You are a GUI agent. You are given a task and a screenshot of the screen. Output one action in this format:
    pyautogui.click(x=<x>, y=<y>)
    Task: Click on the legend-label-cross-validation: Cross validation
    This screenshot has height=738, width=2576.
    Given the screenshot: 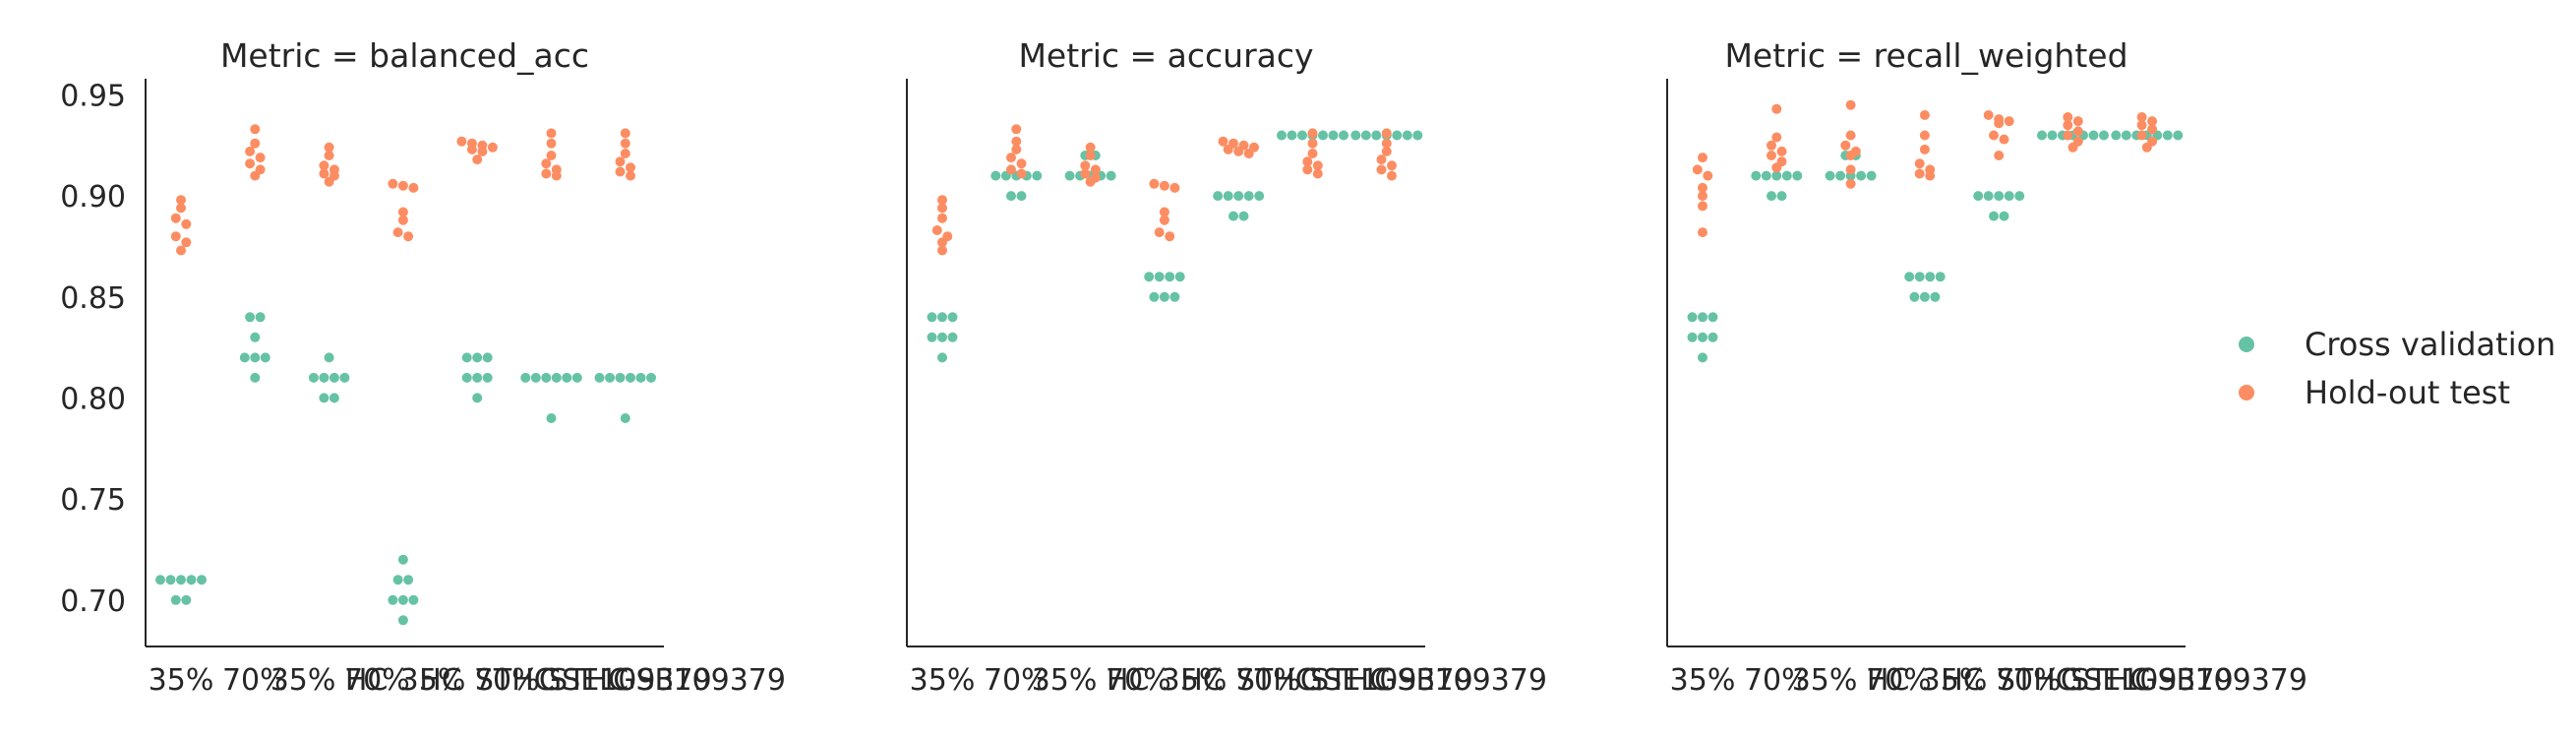 What is the action you would take?
    pyautogui.click(x=2430, y=344)
    